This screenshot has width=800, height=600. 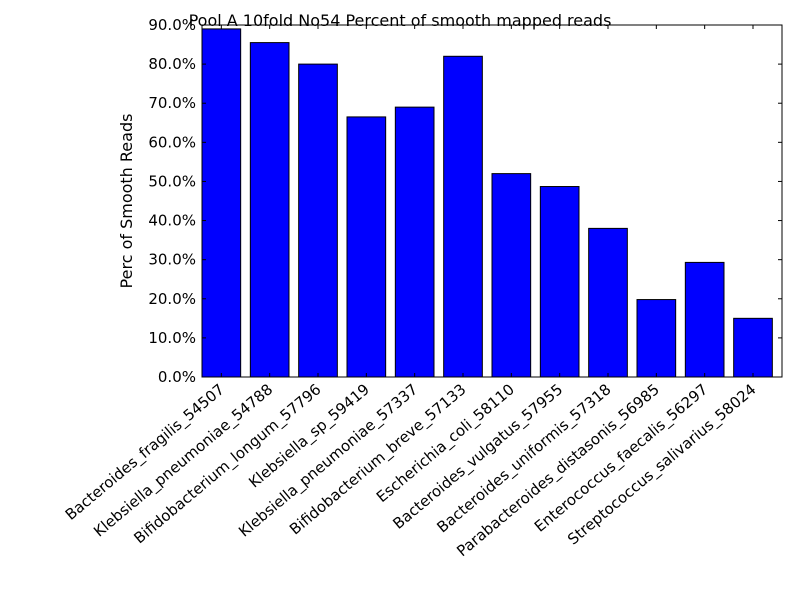 What do you see at coordinates (172, 299) in the screenshot?
I see `y-tick-label: 20.0%` at bounding box center [172, 299].